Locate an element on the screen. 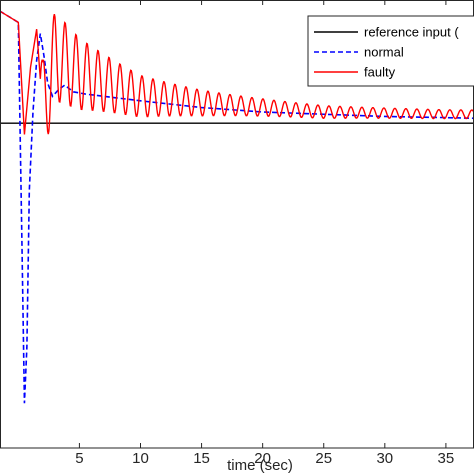  legend-label: faulty is located at coordinates (380, 72).